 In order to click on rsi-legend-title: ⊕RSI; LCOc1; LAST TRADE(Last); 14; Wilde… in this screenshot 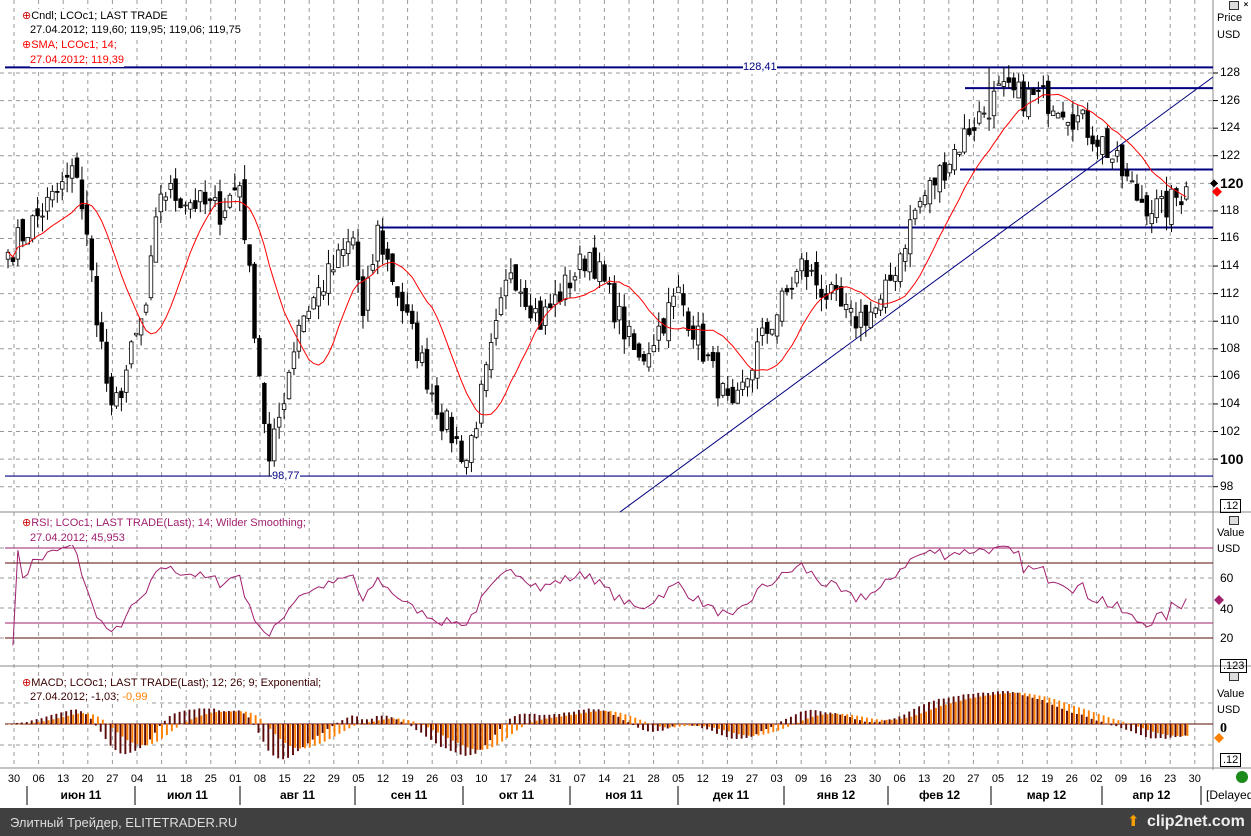, I will do `click(164, 523)`.